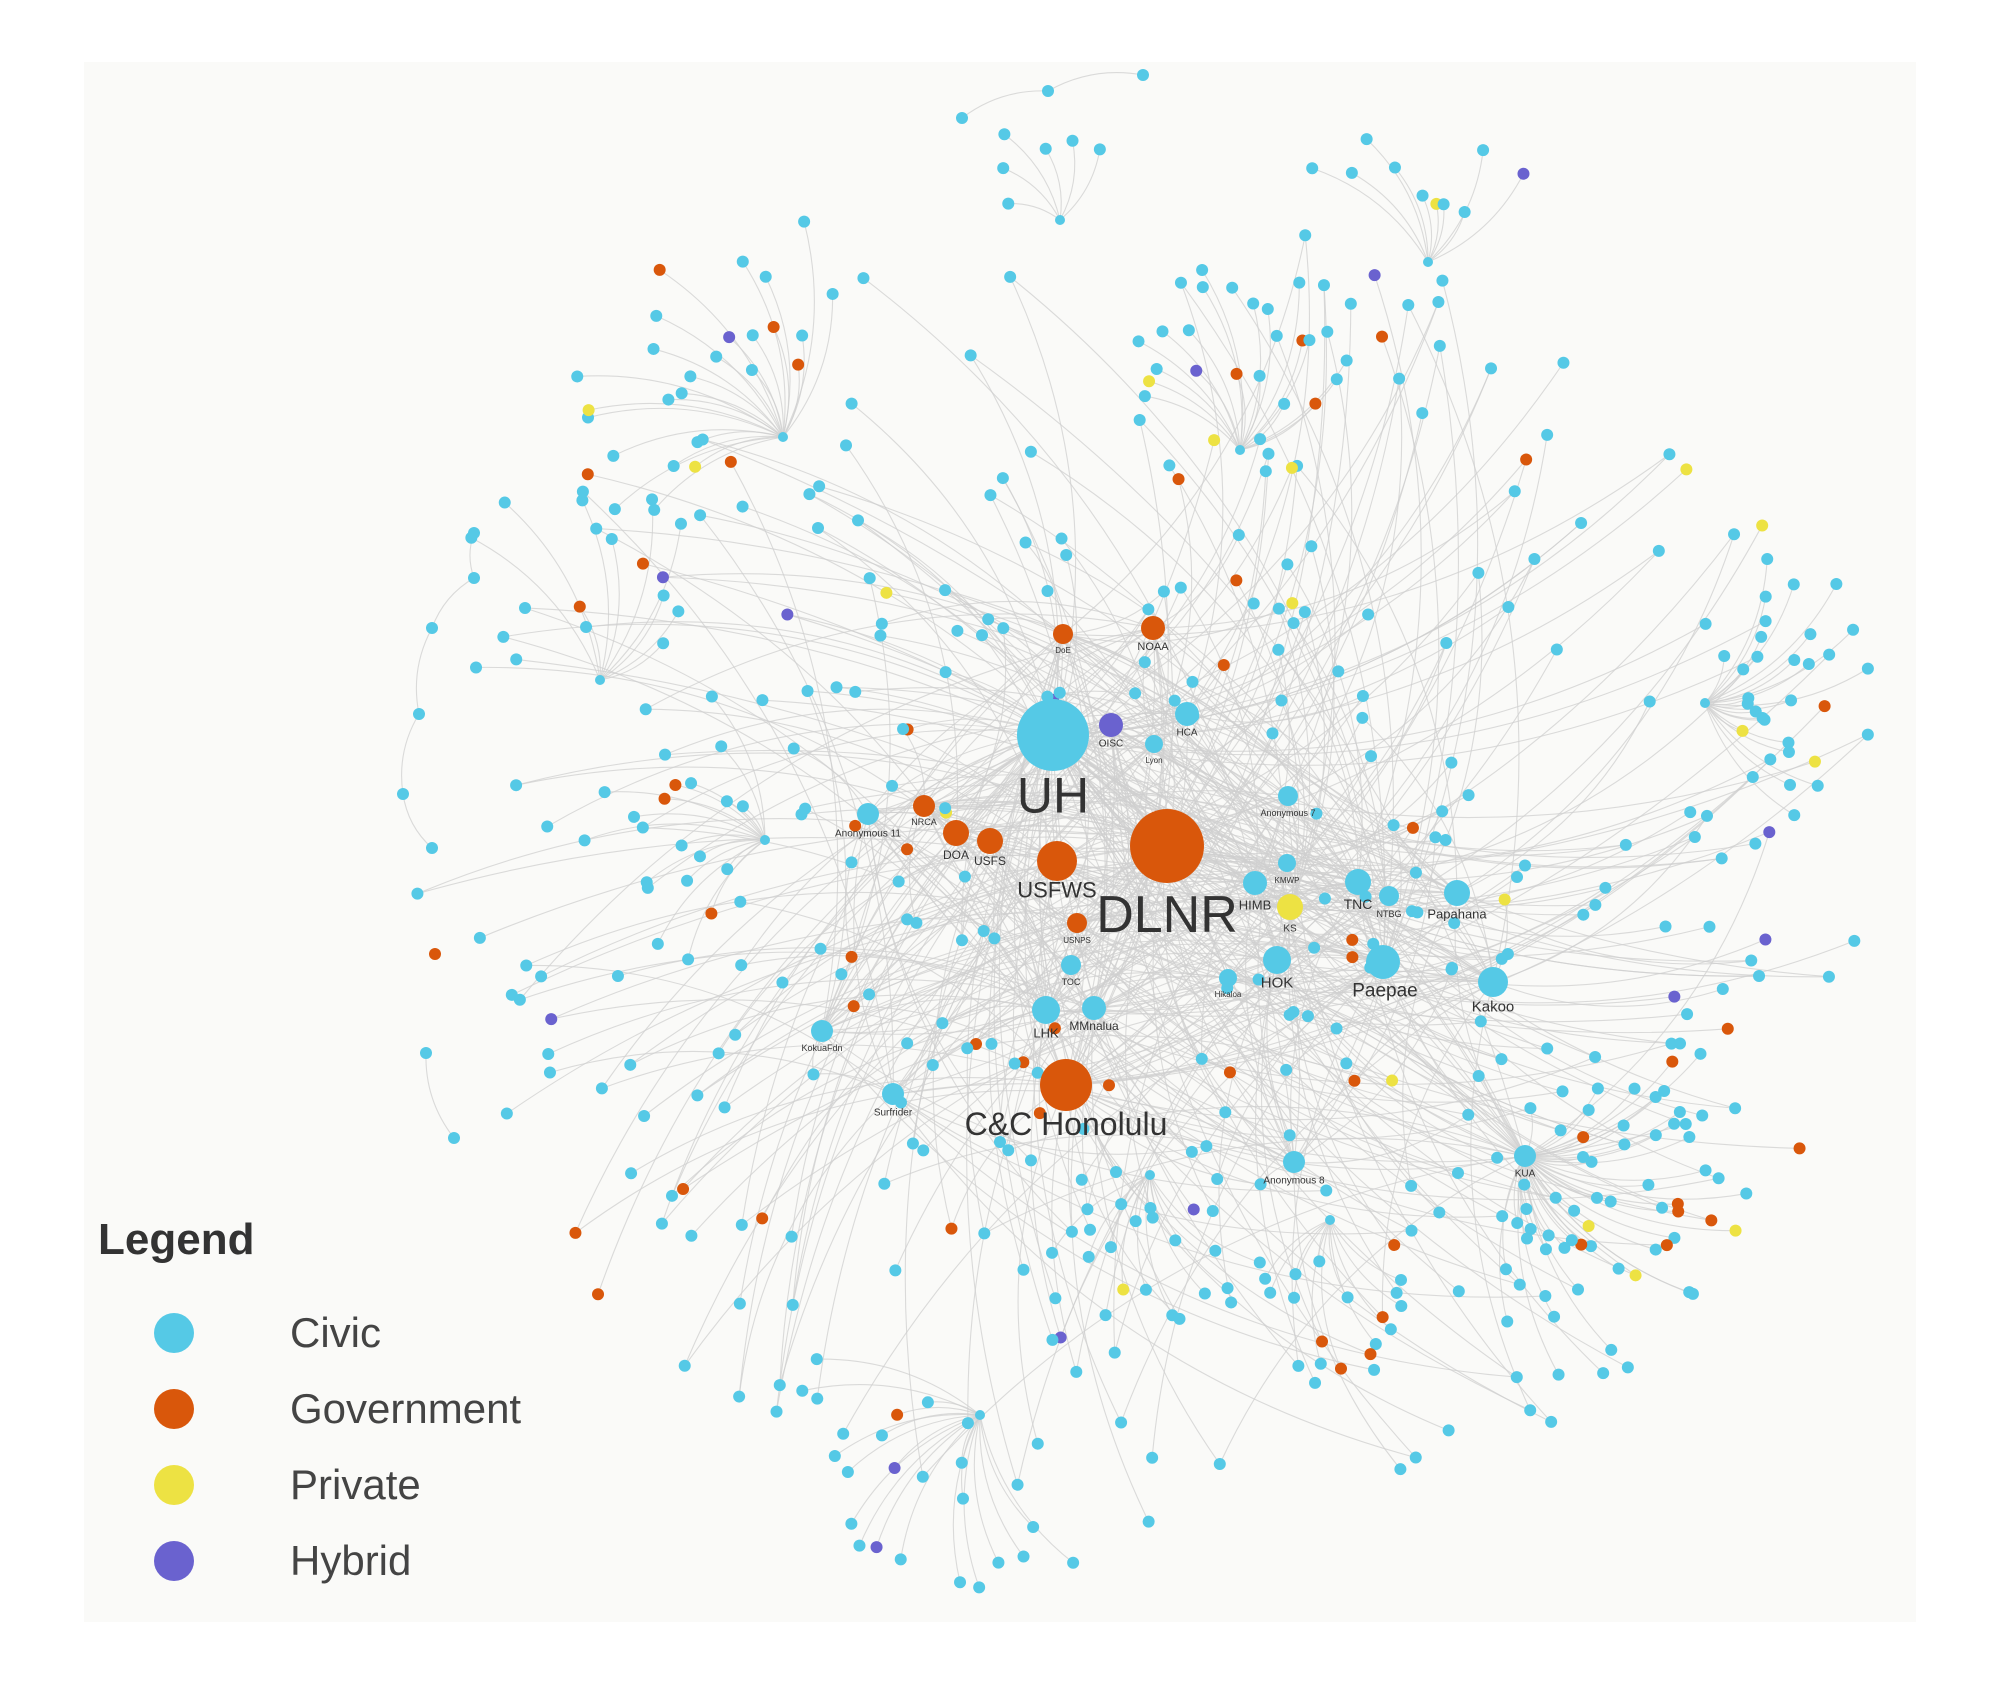 The width and height of the screenshot is (2000, 1703). I want to click on hub-node-ks, so click(1290, 907).